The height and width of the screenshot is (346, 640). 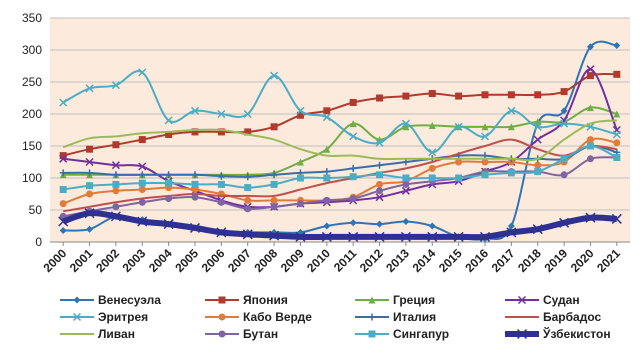 What do you see at coordinates (32, 82) in the screenshot?
I see `y-tick-label: 250` at bounding box center [32, 82].